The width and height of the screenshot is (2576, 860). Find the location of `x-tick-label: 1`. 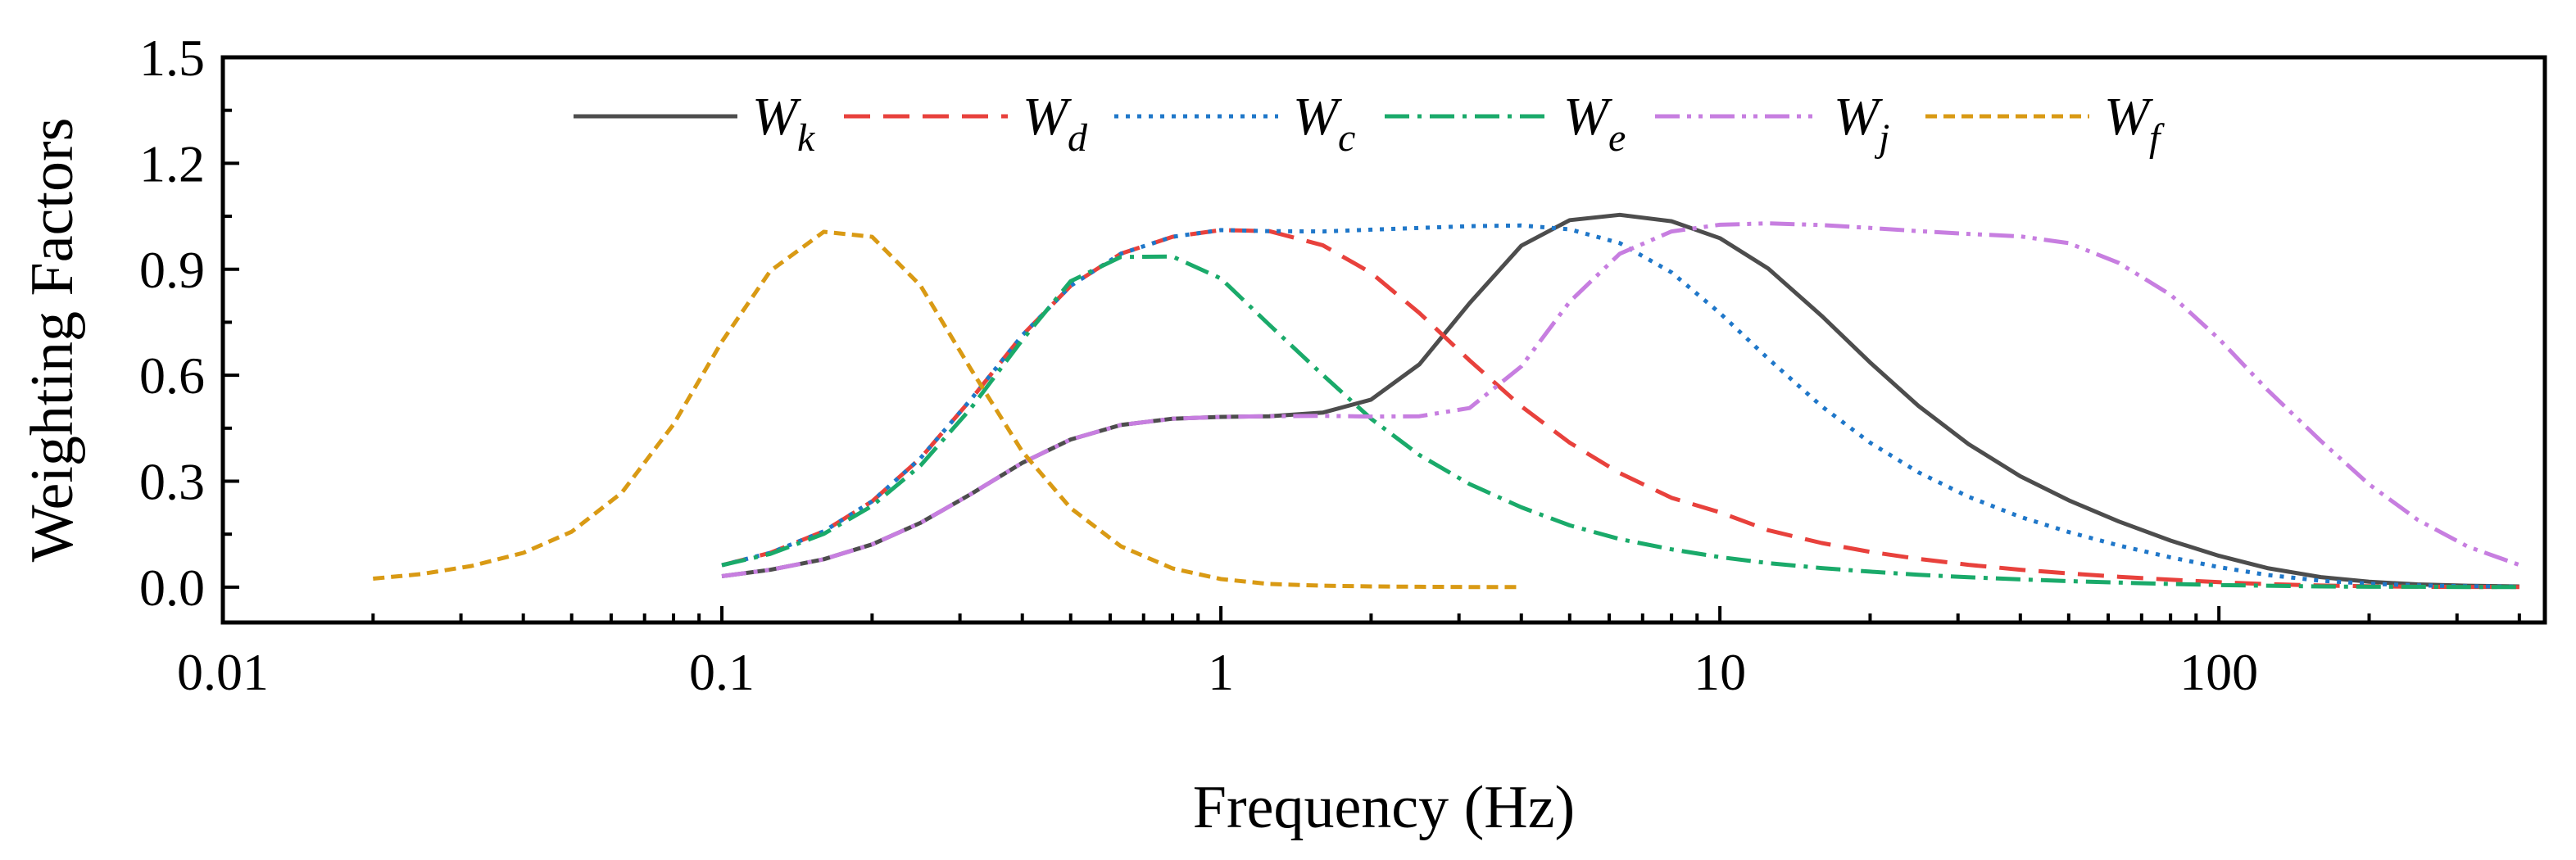

x-tick-label: 1 is located at coordinates (1221, 672).